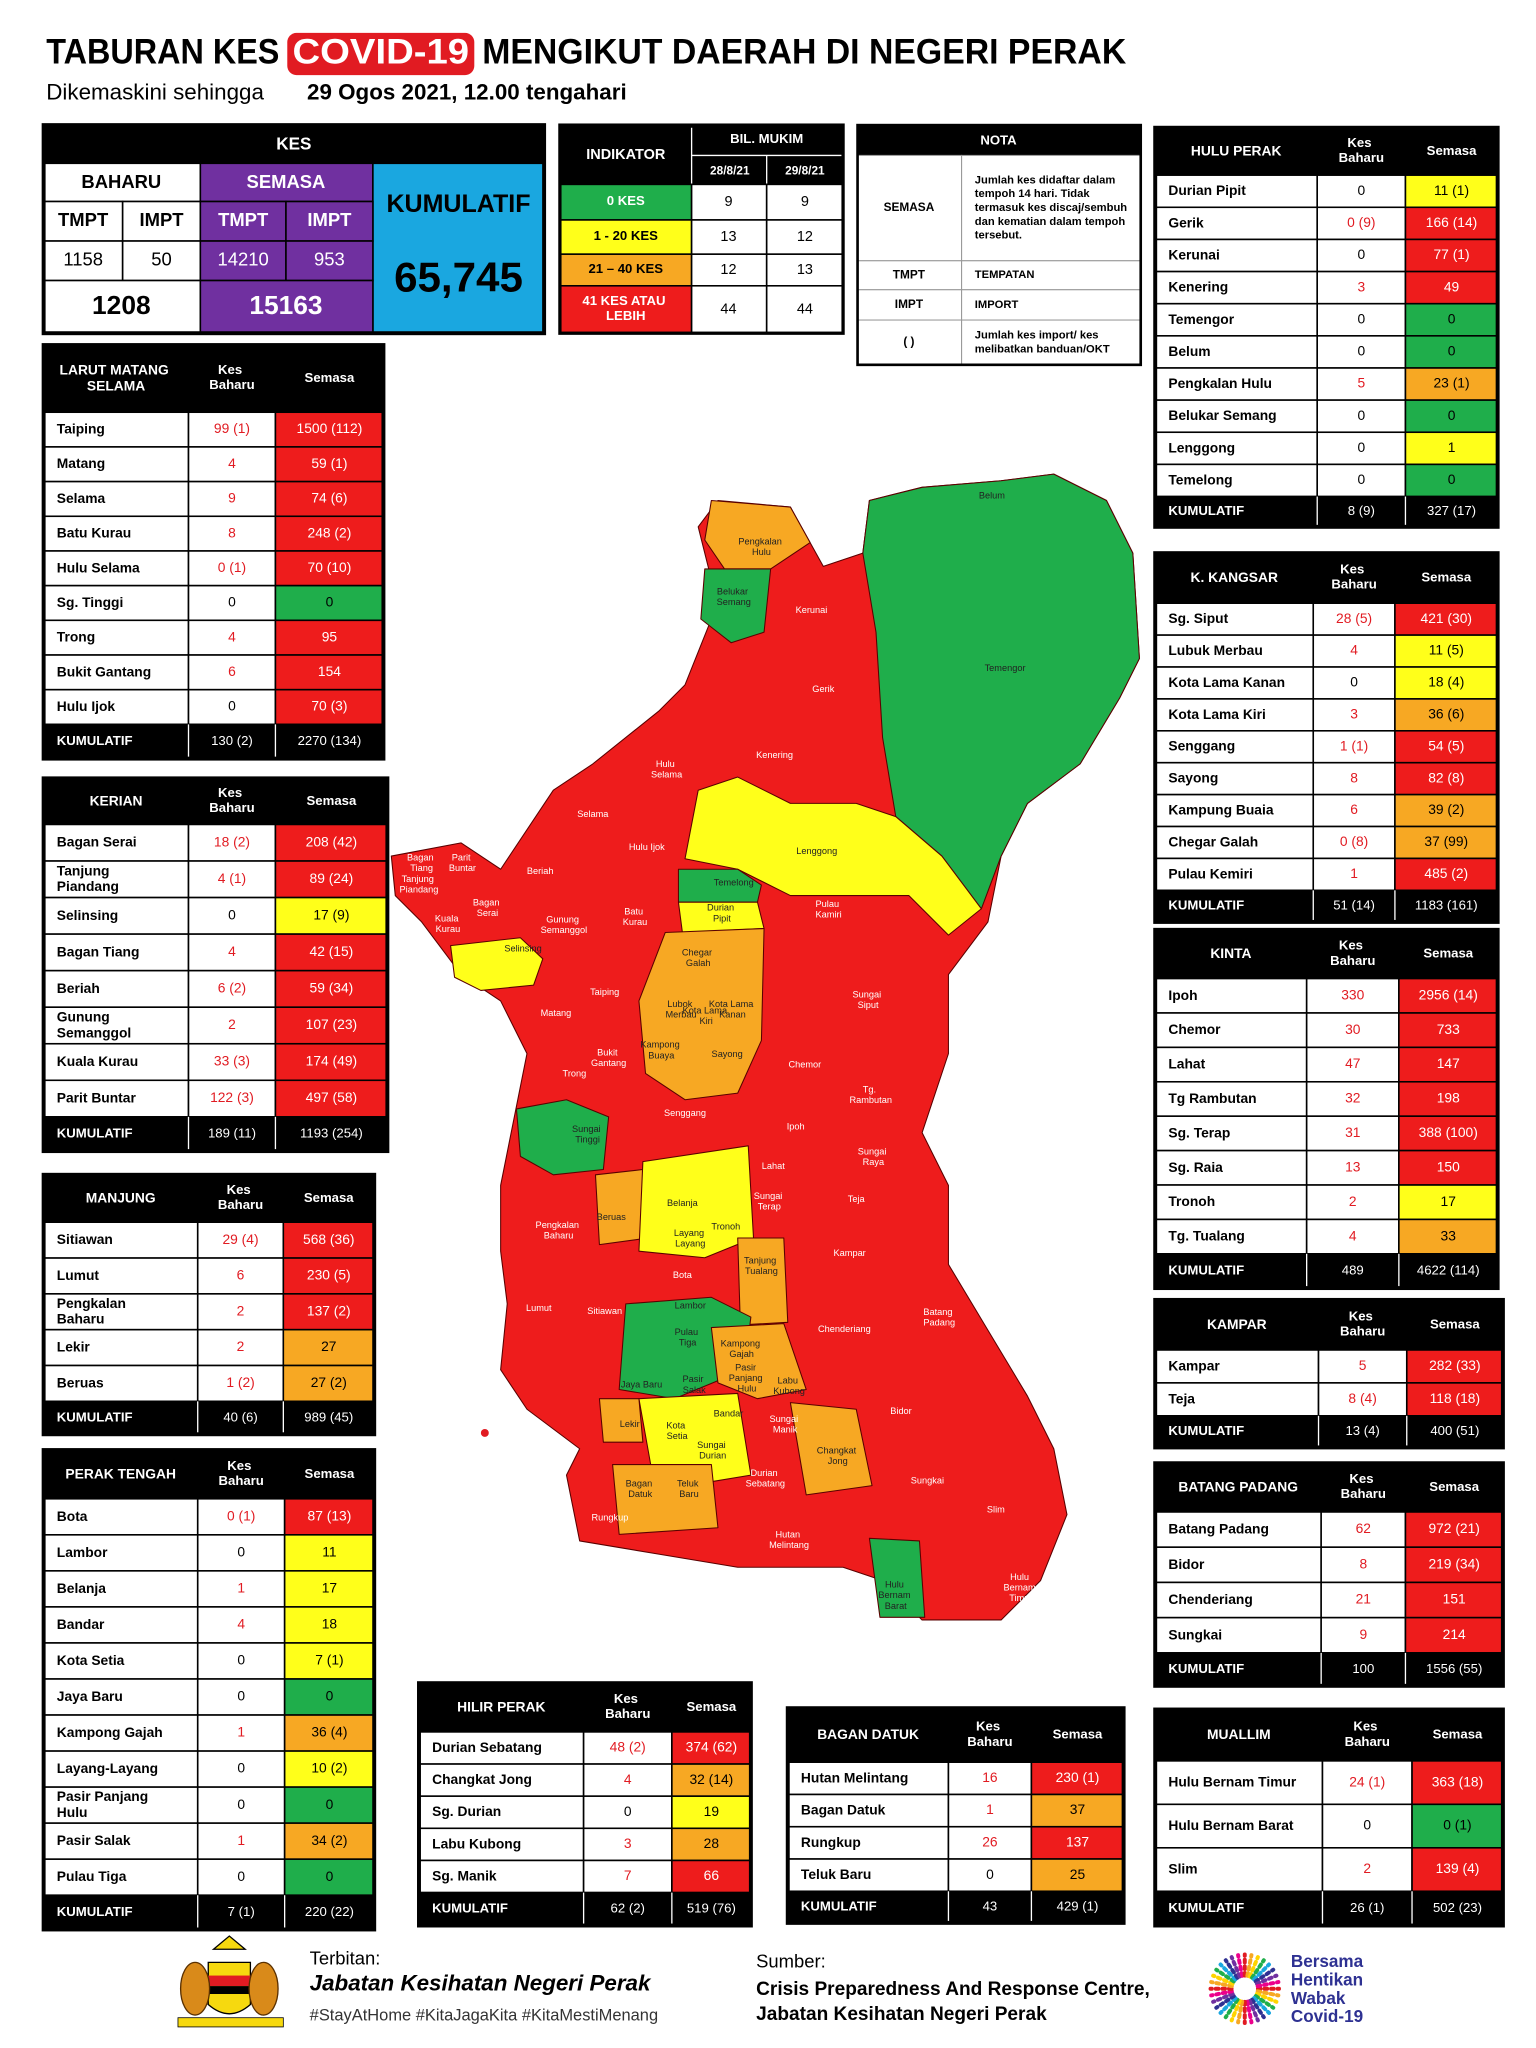  Describe the element at coordinates (104, 671) in the screenshot. I see `text-line: Bukit Gantang` at that location.